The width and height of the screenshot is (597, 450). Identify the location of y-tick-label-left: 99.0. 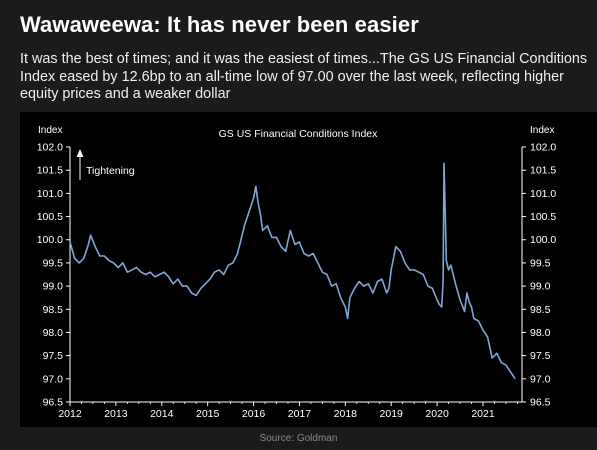
(53, 287).